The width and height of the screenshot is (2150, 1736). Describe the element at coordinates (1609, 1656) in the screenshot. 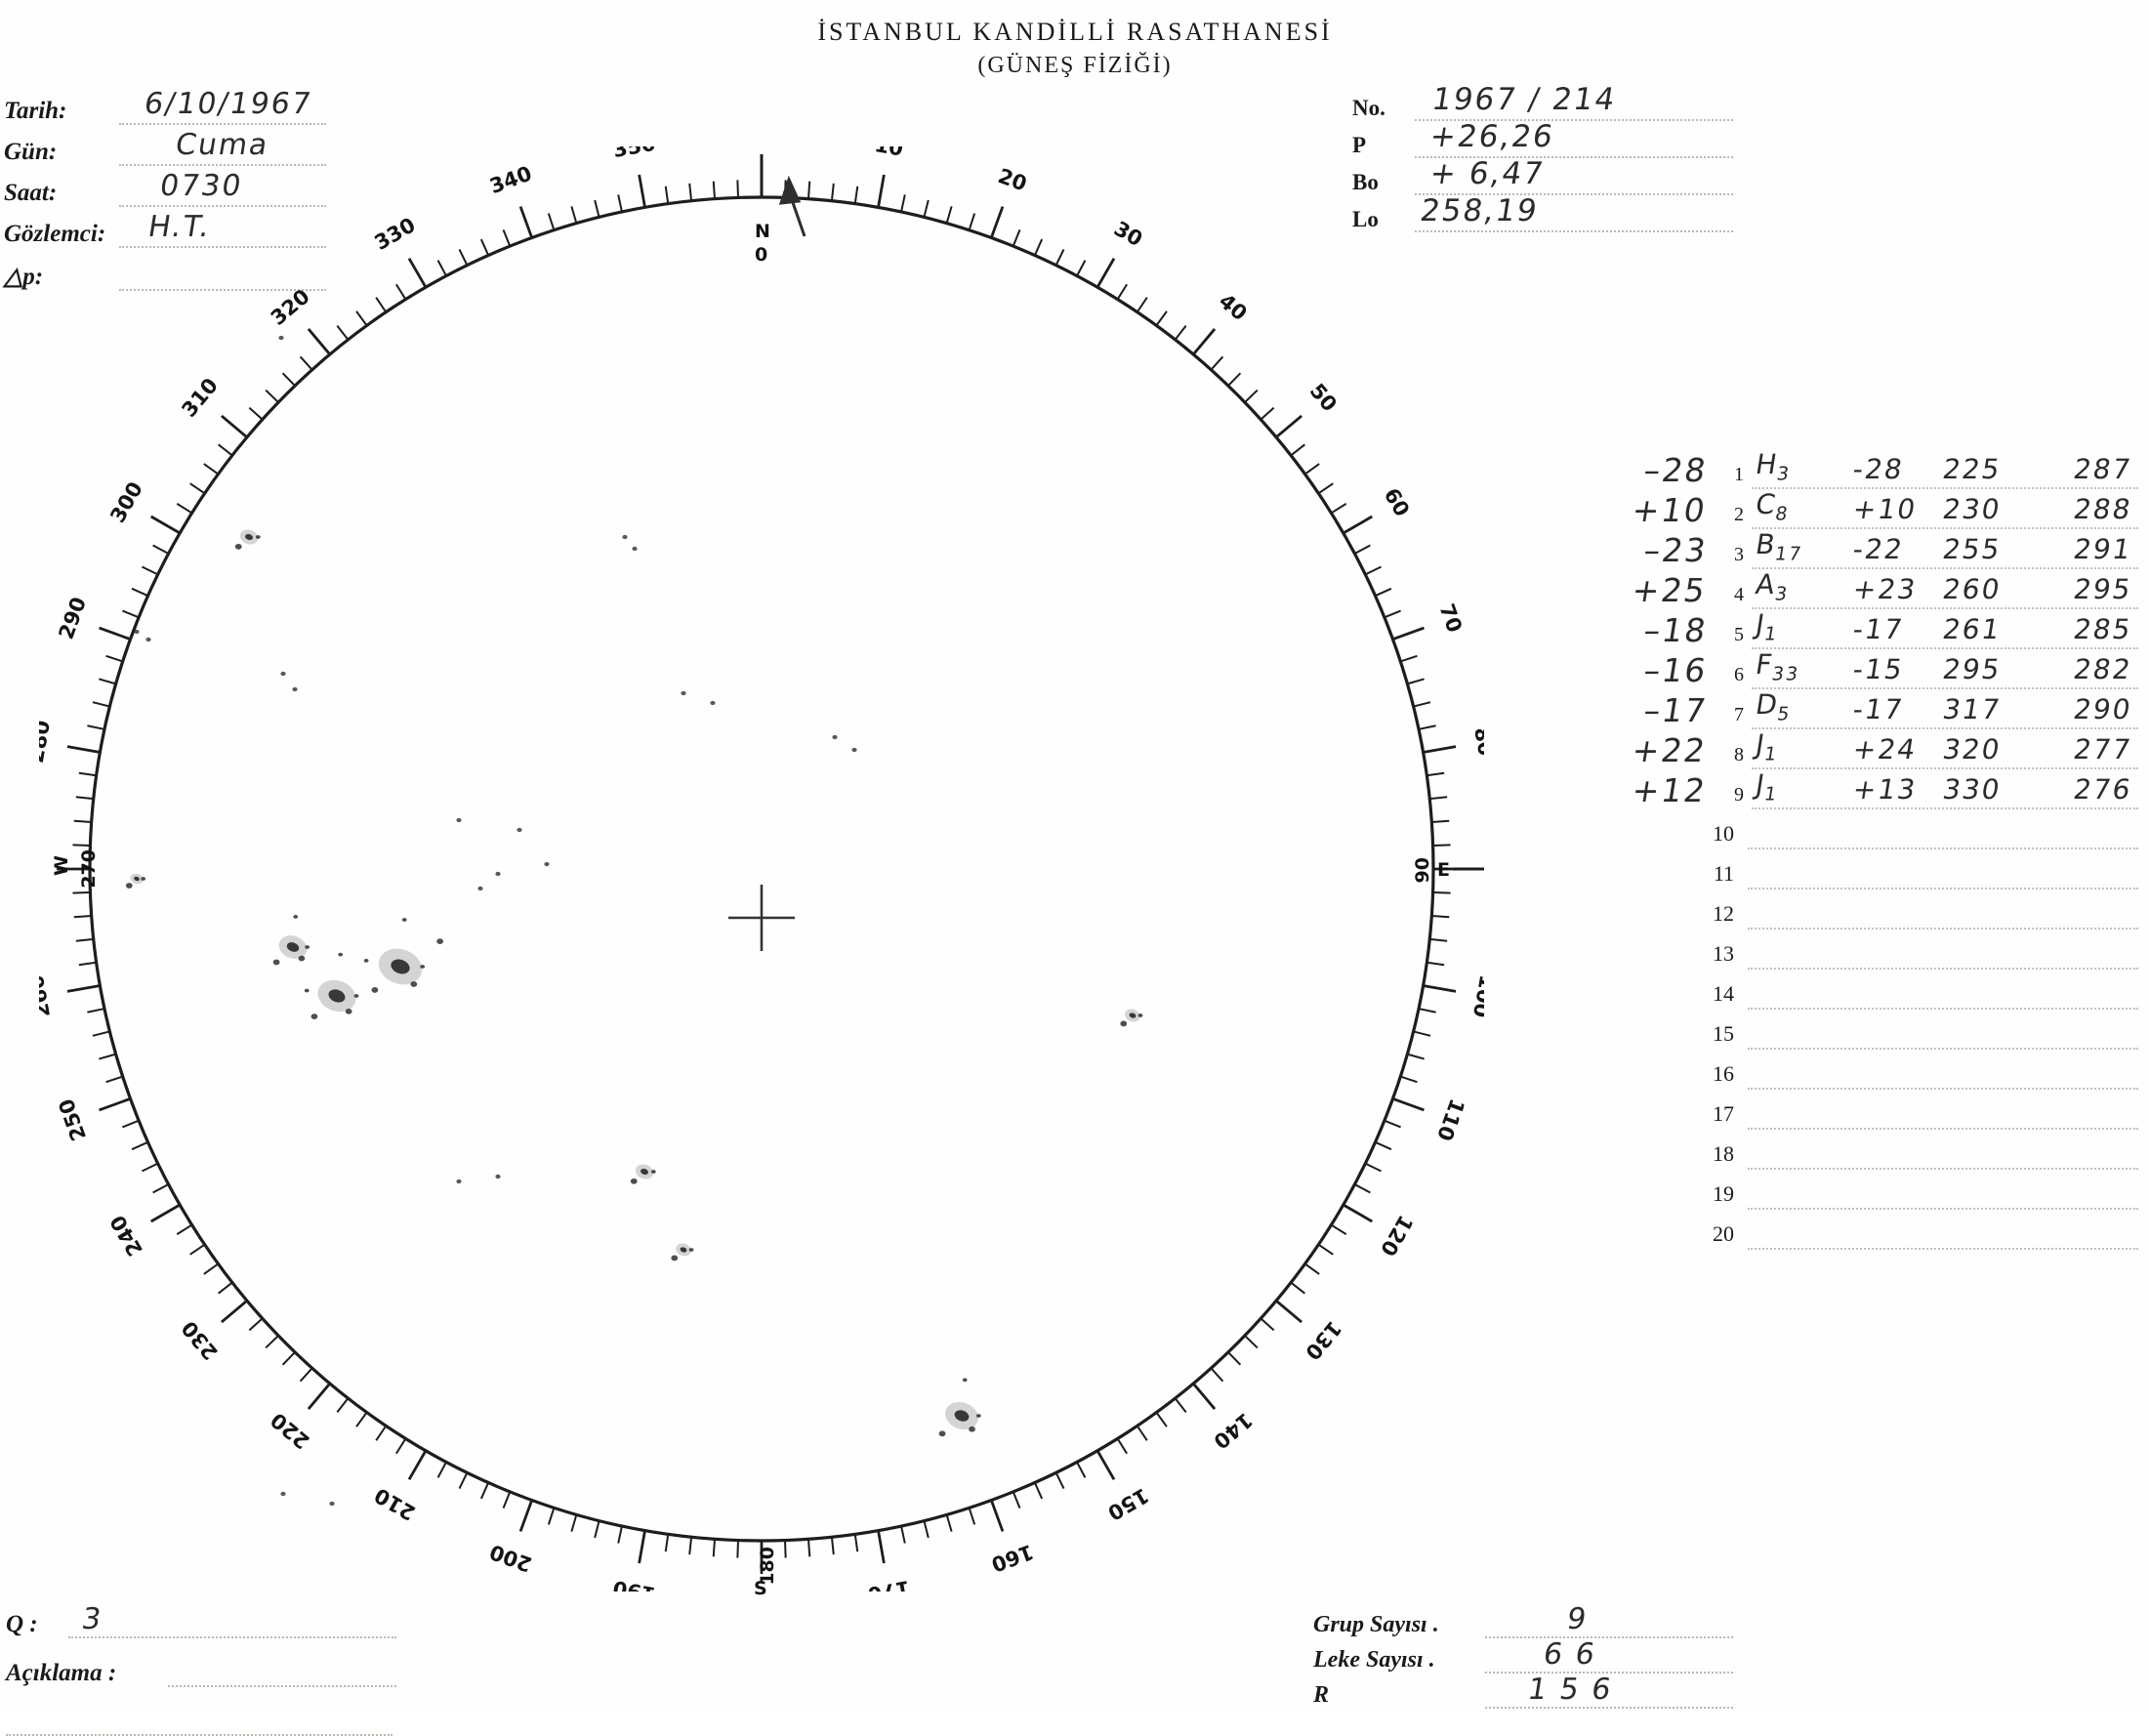

I see `field-leke-sayisi-line: 6 6` at that location.